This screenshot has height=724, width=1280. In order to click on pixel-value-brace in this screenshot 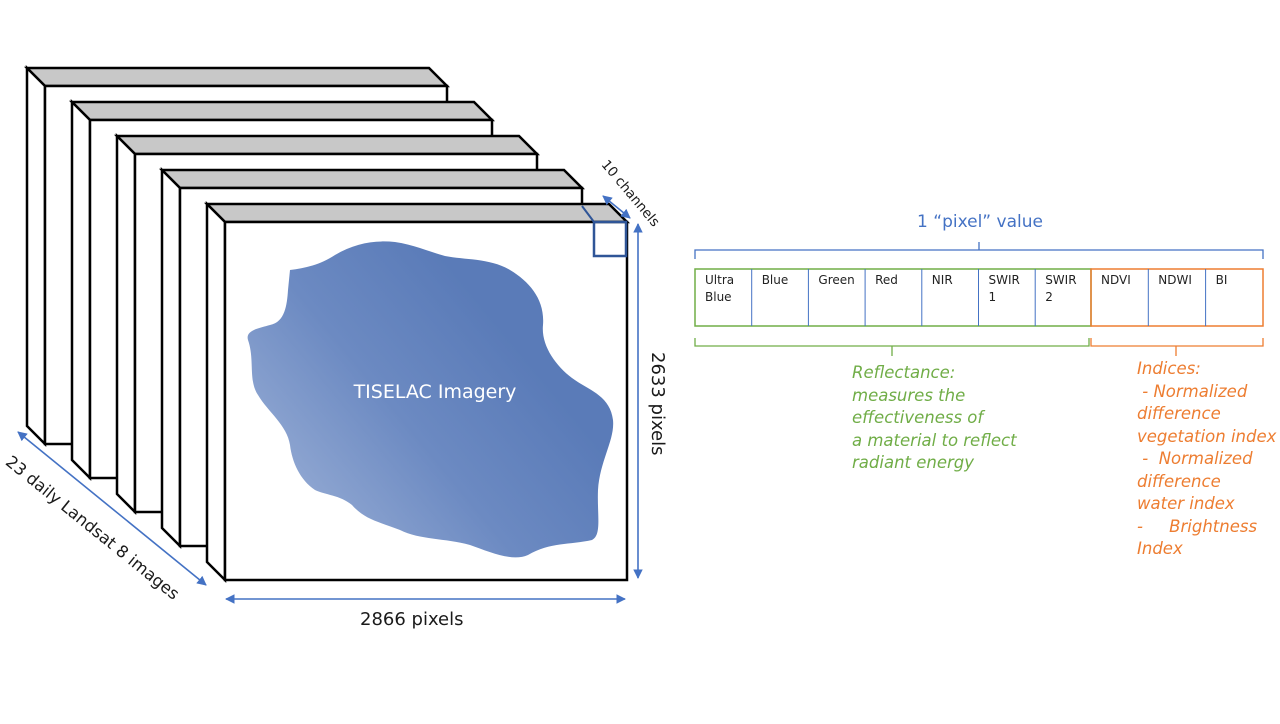, I will do `click(979, 250)`.